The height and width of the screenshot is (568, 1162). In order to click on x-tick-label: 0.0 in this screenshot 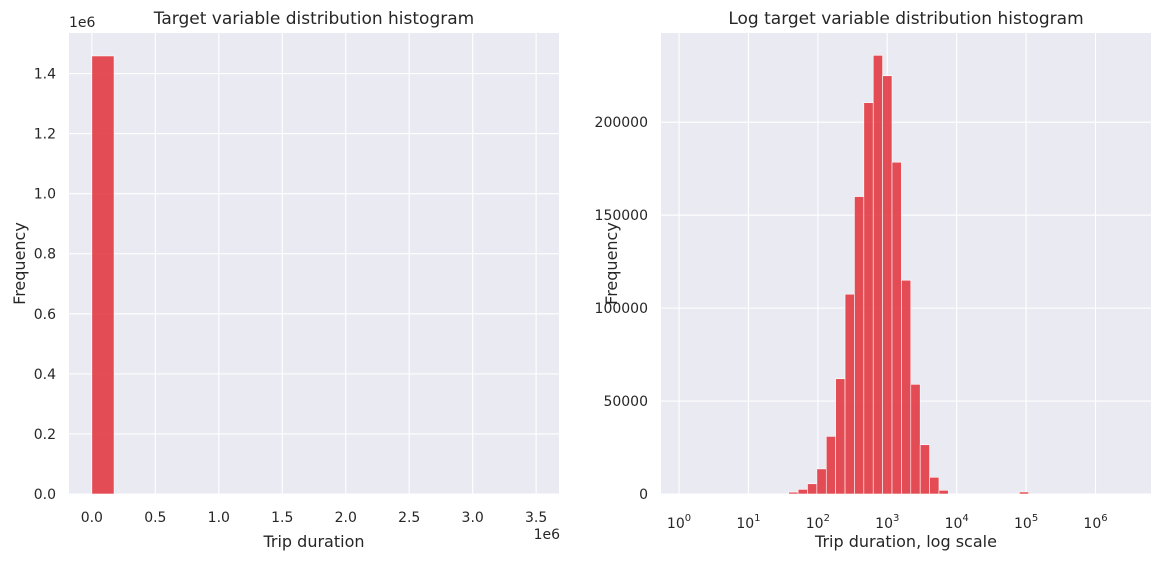, I will do `click(92, 518)`.